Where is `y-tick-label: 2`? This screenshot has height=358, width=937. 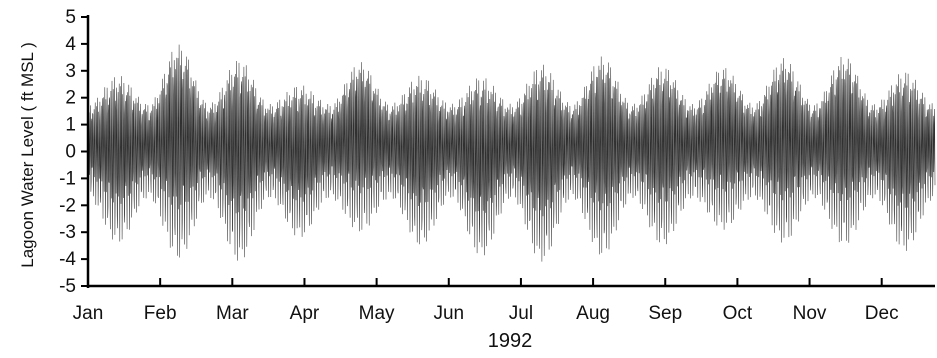 y-tick-label: 2 is located at coordinates (70, 98).